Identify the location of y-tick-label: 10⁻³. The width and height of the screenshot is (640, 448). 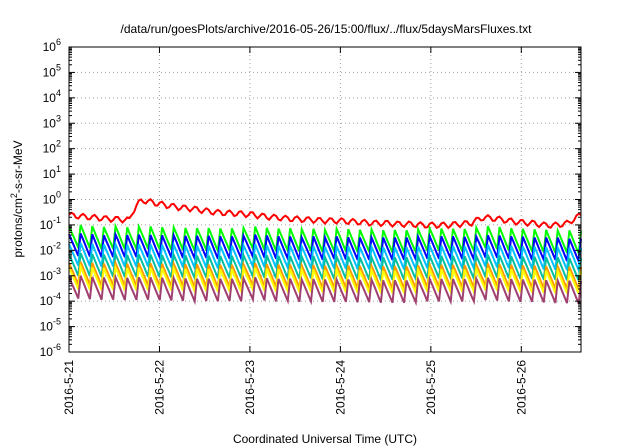
(50, 274).